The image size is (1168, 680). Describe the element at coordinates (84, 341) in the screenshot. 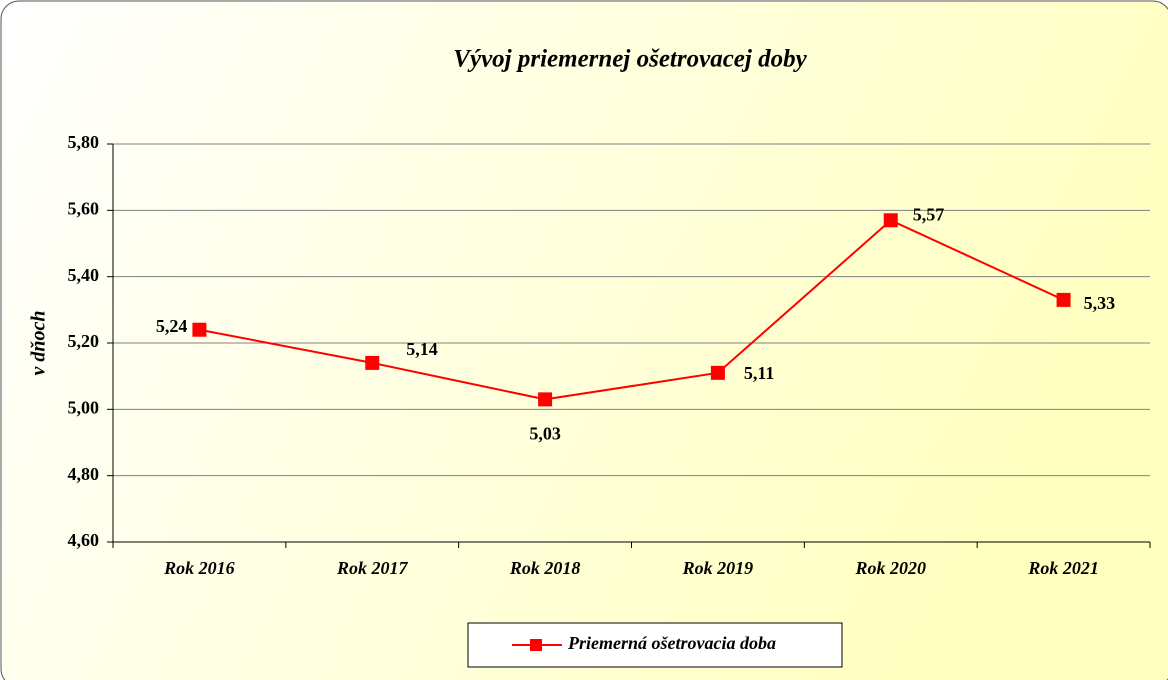

I see `y-tick-label: 5,20` at that location.